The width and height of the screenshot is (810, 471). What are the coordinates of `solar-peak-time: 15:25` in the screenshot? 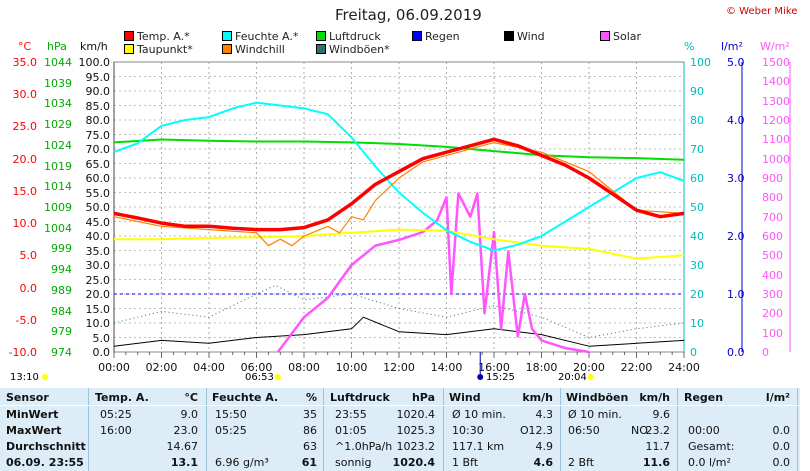 It's located at (500, 377).